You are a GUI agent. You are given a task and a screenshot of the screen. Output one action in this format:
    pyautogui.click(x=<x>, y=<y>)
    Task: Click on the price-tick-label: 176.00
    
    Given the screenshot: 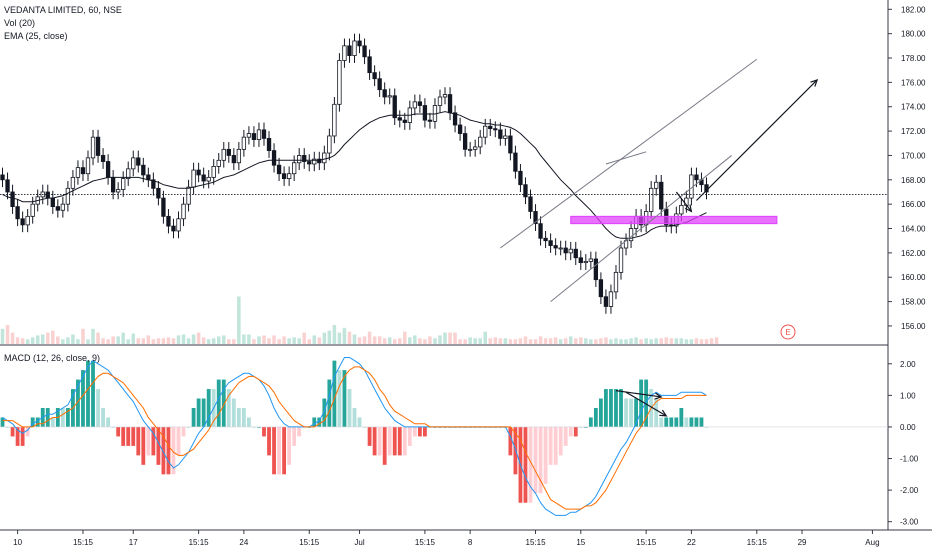 What is the action you would take?
    pyautogui.click(x=913, y=82)
    